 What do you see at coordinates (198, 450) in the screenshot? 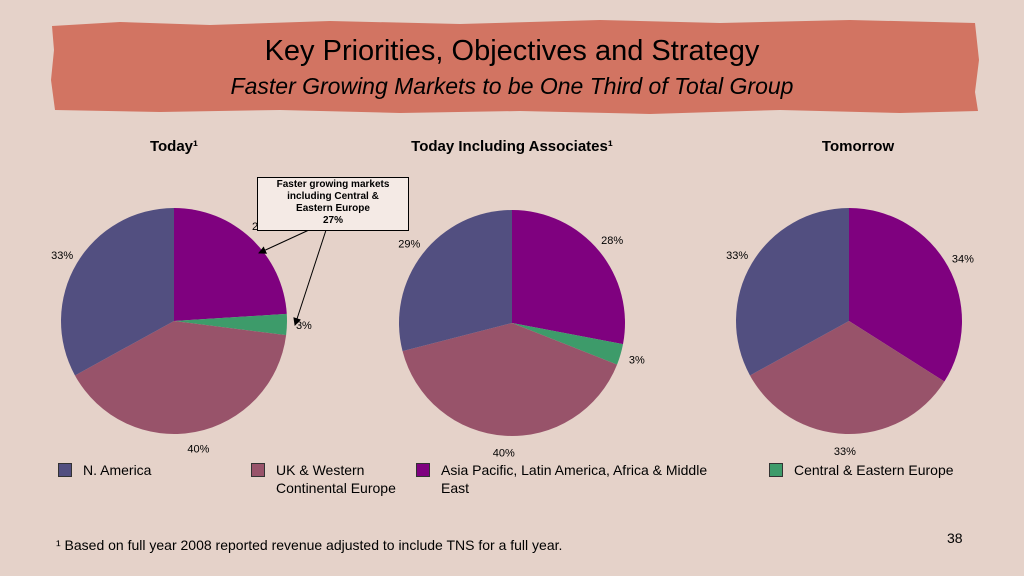
I see `pie-0-label-2: 40%` at bounding box center [198, 450].